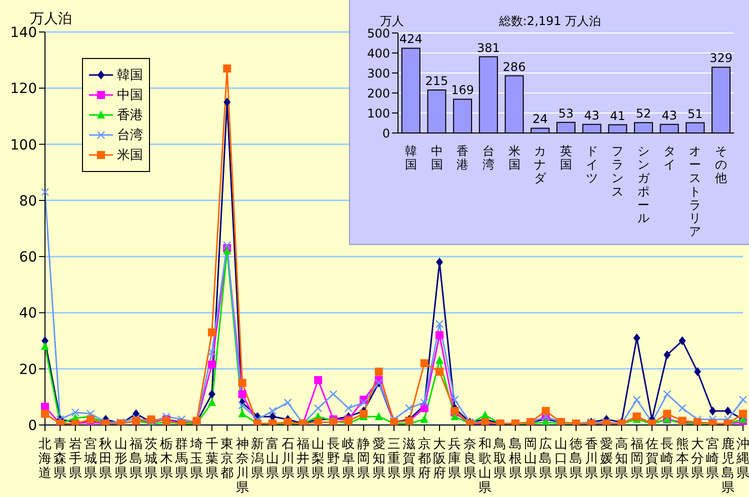 The height and width of the screenshot is (497, 749). Describe the element at coordinates (540, 119) in the screenshot. I see `data-label: 24` at that location.